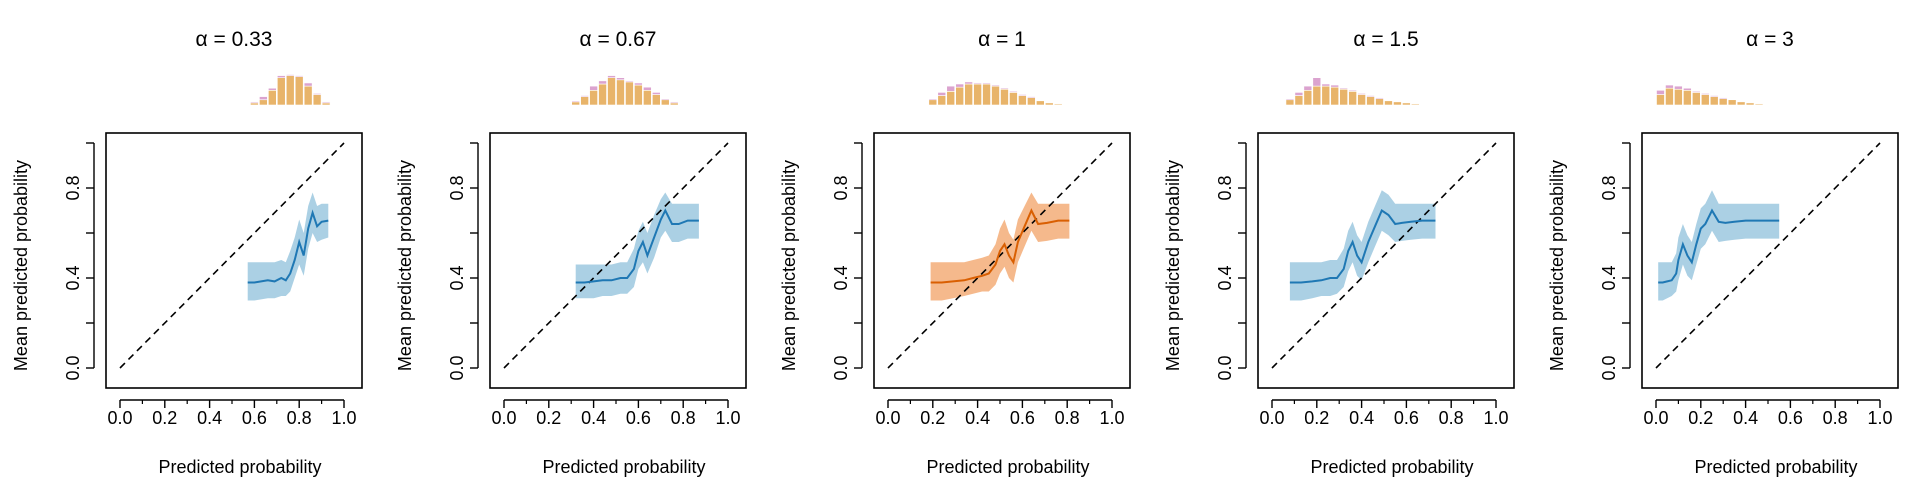  Describe the element at coordinates (21, 265) in the screenshot. I see `y-axis-label: Mean predicted probability` at that location.